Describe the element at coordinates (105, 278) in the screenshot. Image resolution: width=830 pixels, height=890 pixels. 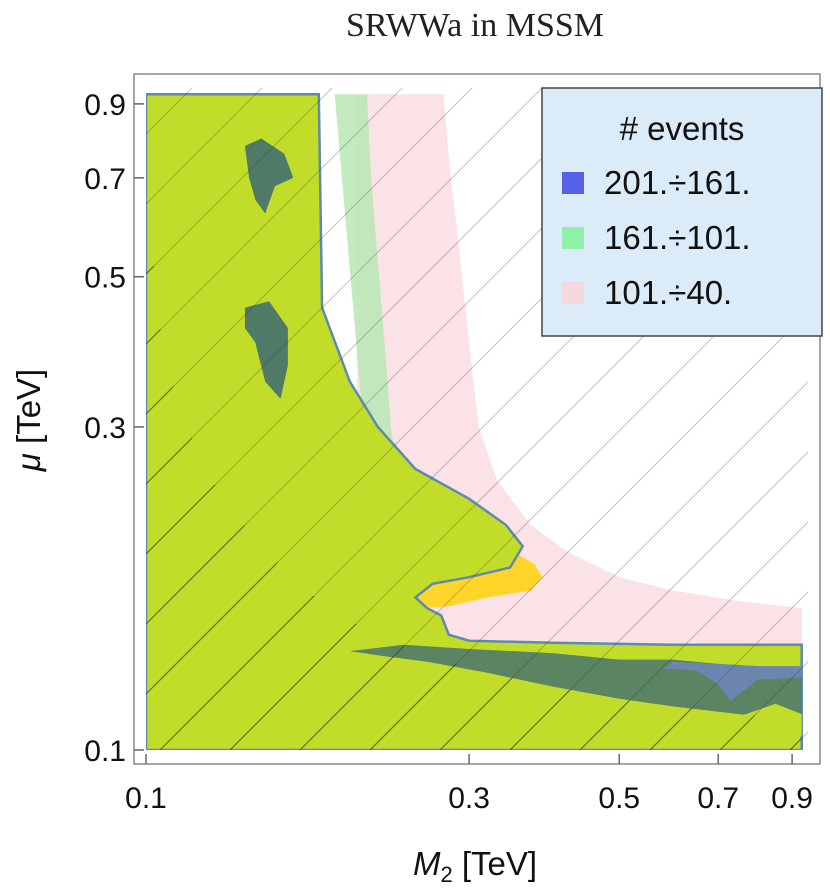
I see `y-tick-label: 0.5` at that location.